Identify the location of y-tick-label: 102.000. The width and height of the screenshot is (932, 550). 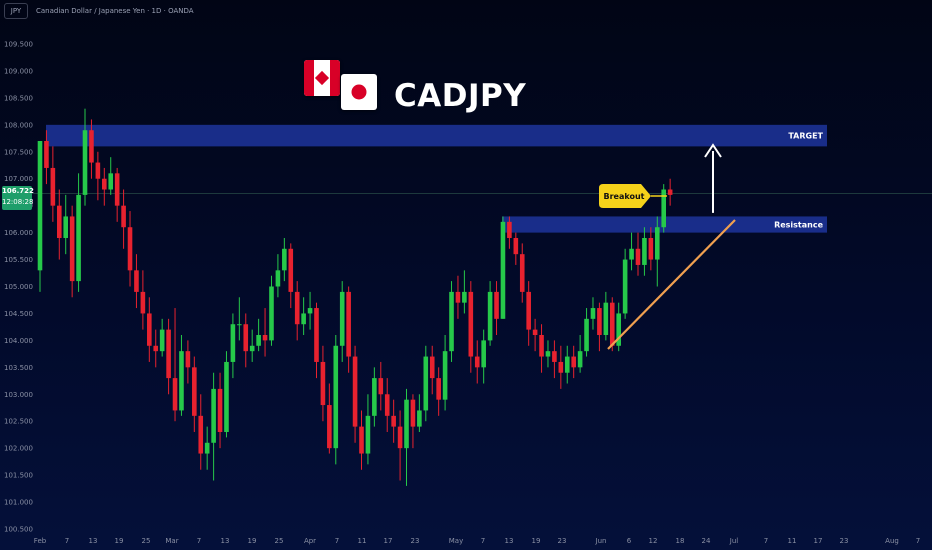
(18, 449).